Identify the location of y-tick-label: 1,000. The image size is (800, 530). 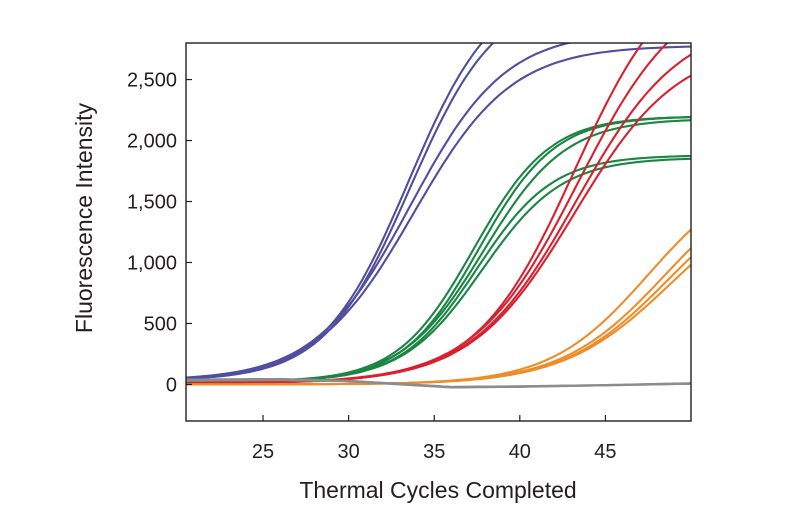
(152, 263).